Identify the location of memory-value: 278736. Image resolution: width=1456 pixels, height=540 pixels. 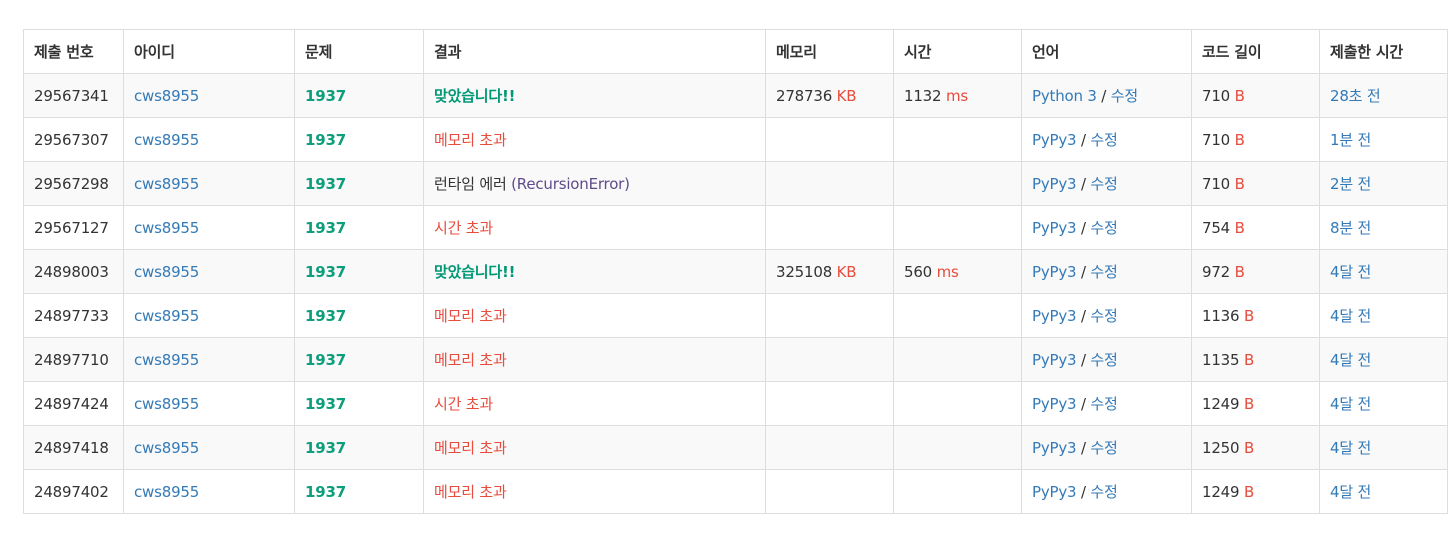
(804, 95).